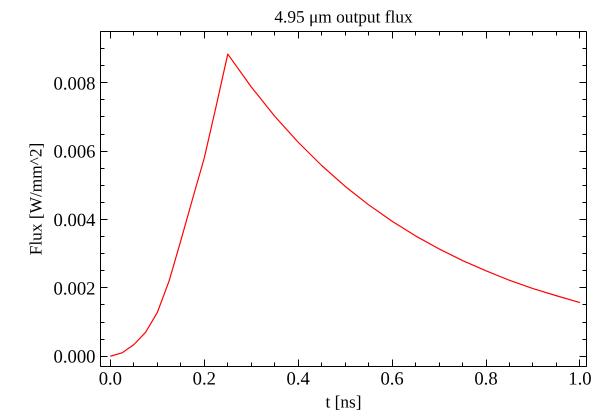 This screenshot has width=598, height=414. Describe the element at coordinates (486, 379) in the screenshot. I see `x-tick-label: 0.8` at that location.